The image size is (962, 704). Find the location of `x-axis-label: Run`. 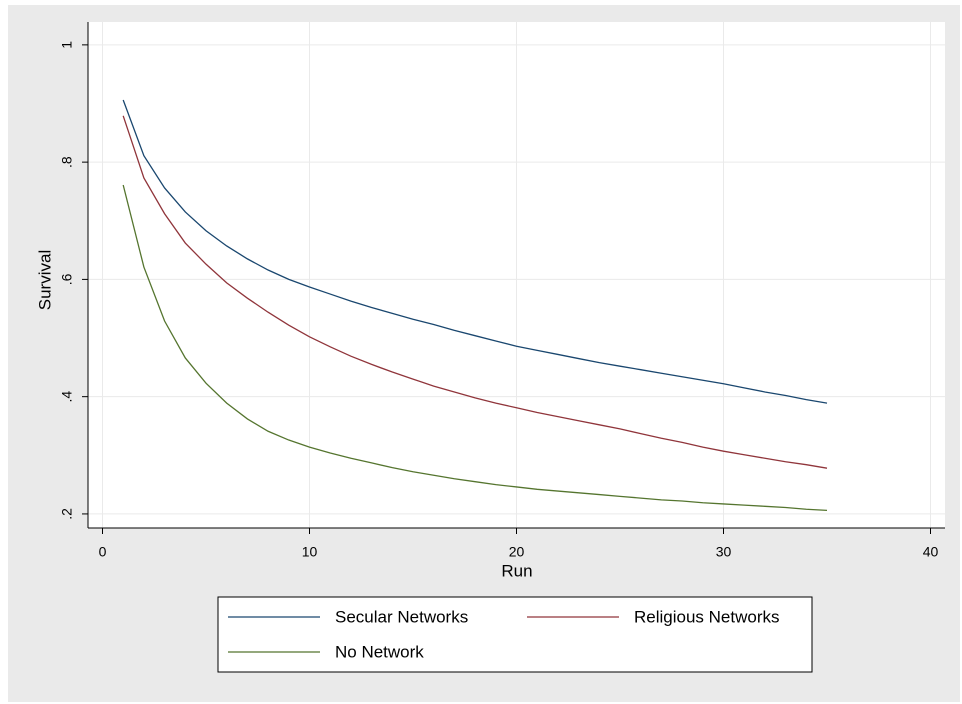

x-axis-label: Run is located at coordinates (516, 570).